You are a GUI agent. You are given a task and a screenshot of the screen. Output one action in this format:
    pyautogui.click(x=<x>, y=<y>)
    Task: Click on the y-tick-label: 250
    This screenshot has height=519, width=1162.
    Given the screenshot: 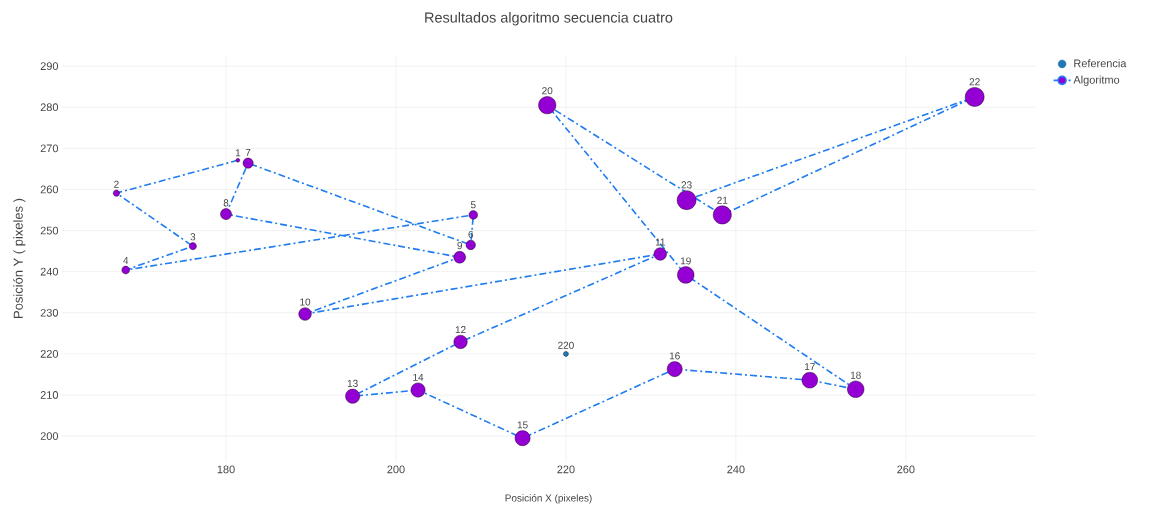 What is the action you would take?
    pyautogui.click(x=49, y=230)
    